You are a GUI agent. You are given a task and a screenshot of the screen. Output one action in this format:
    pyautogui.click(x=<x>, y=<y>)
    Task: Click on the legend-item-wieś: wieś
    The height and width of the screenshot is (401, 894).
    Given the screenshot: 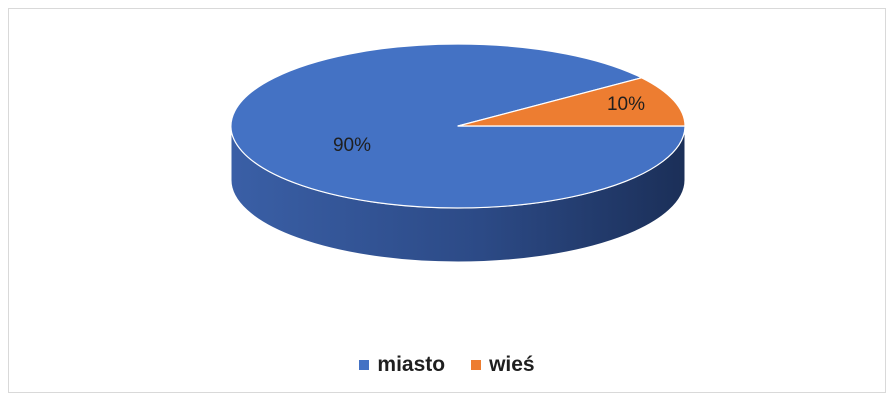 What is the action you would take?
    pyautogui.click(x=503, y=365)
    